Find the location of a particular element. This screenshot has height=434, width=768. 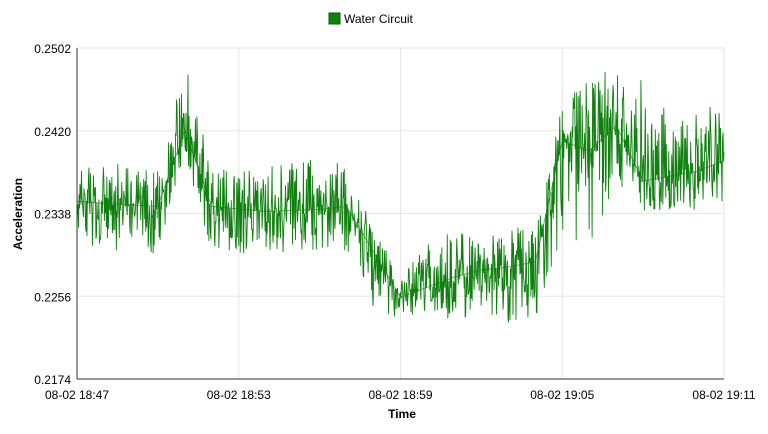

x-axis-title: Time is located at coordinates (402, 414).